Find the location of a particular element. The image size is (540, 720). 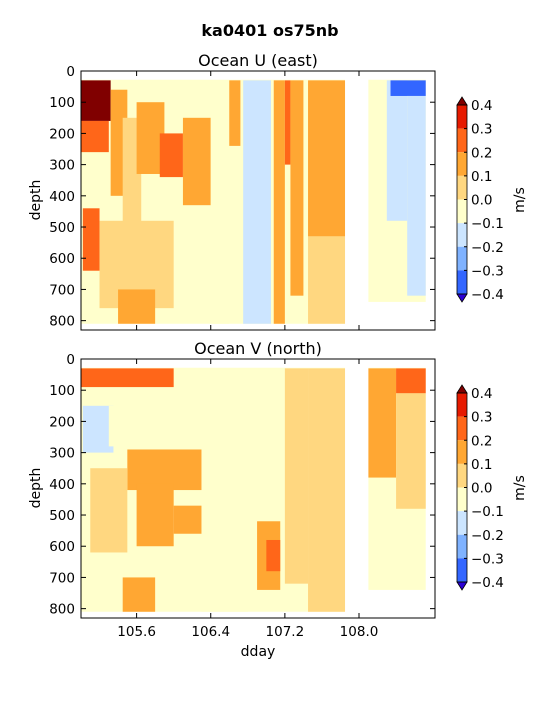

x-tick-label: 107.2 is located at coordinates (285, 632).